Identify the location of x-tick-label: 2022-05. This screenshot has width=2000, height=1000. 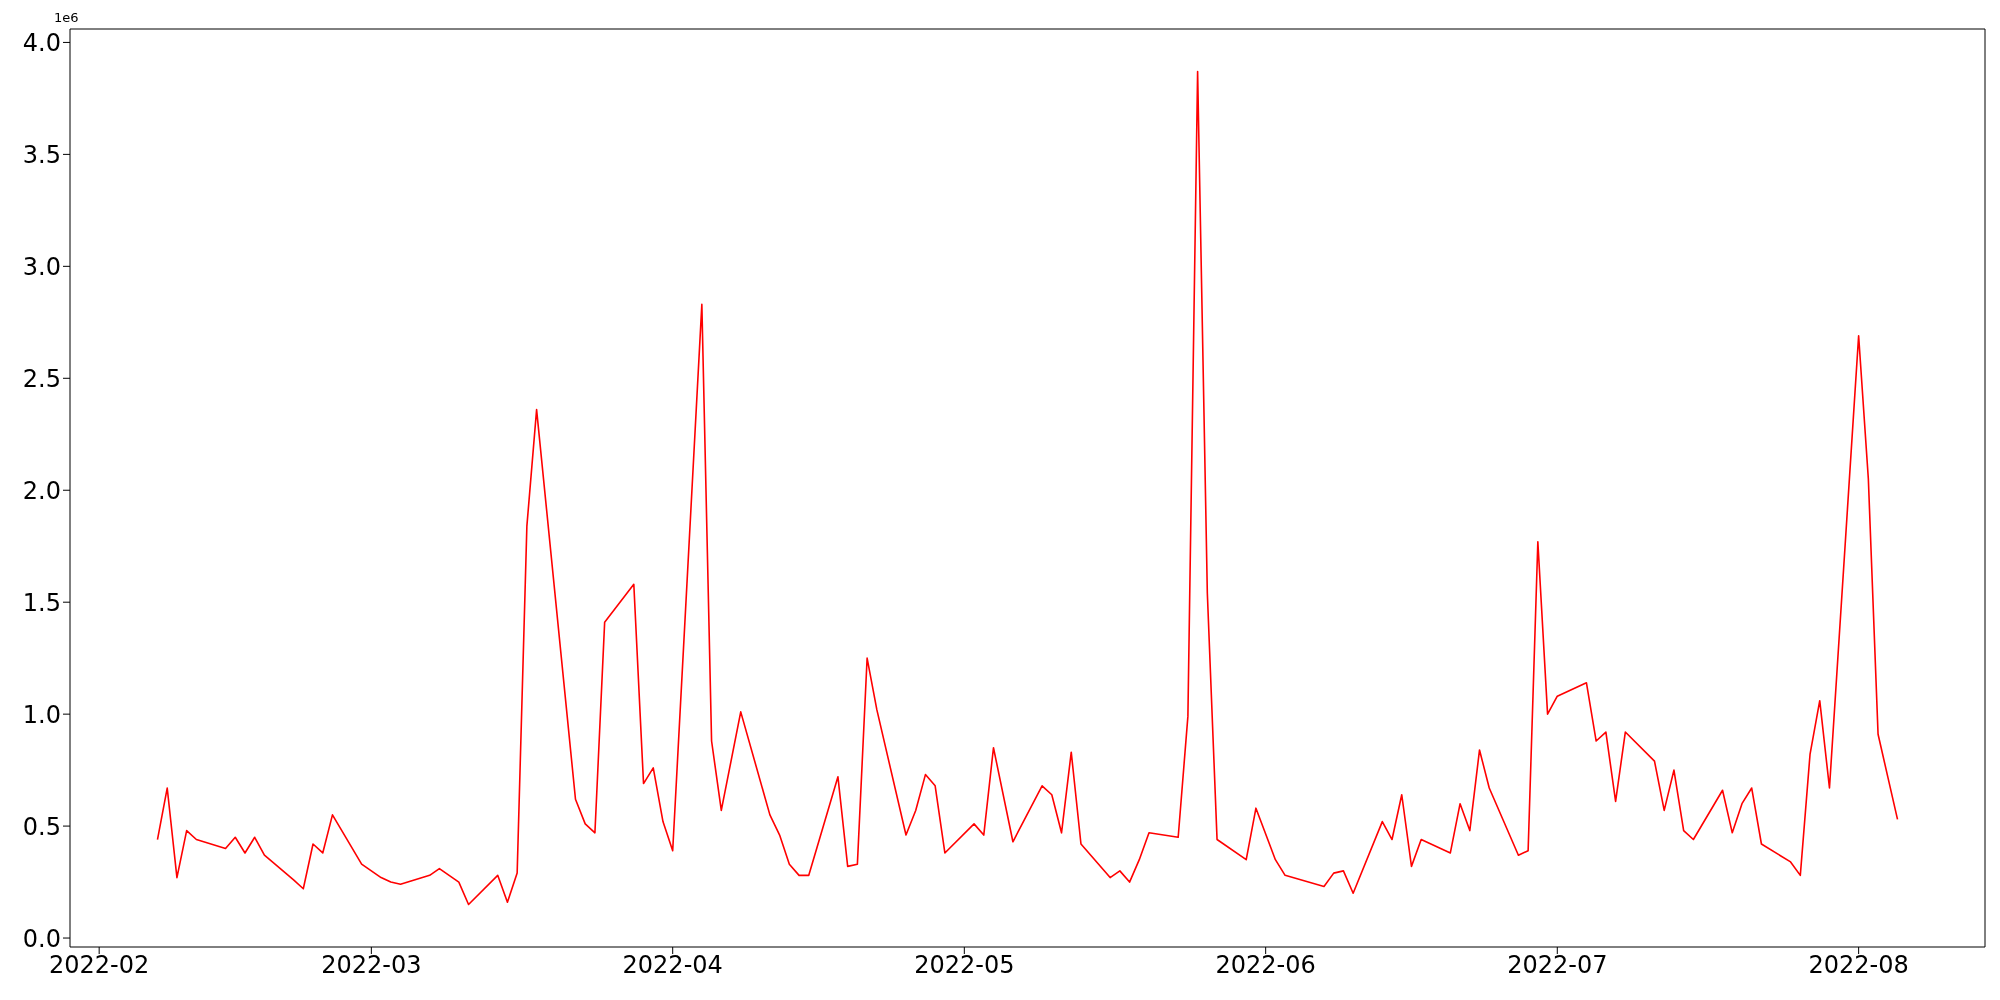
(964, 965).